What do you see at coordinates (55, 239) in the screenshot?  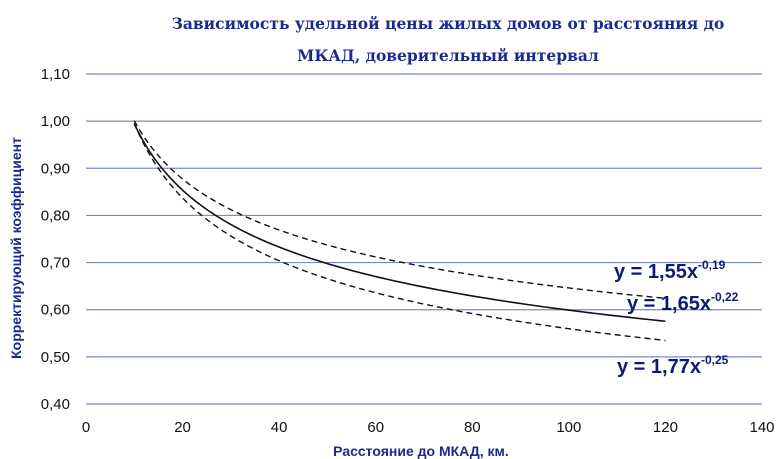 I see `y-tick-labels: 0,40 0,50 0,60 0,70 0,80 0,90 1,00 1,10` at bounding box center [55, 239].